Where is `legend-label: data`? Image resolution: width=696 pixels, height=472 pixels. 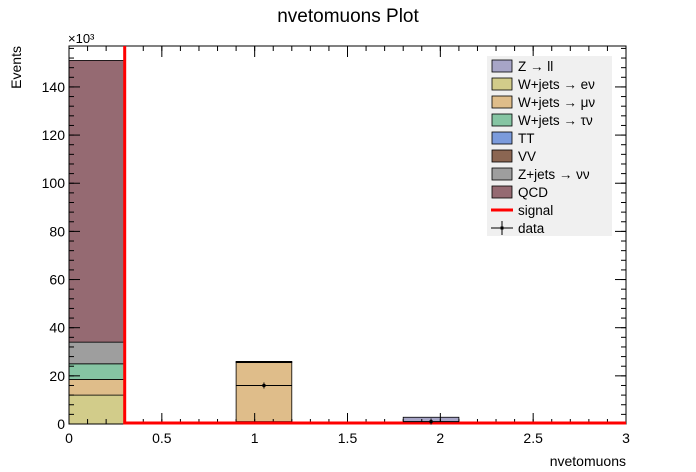 legend-label: data is located at coordinates (531, 228).